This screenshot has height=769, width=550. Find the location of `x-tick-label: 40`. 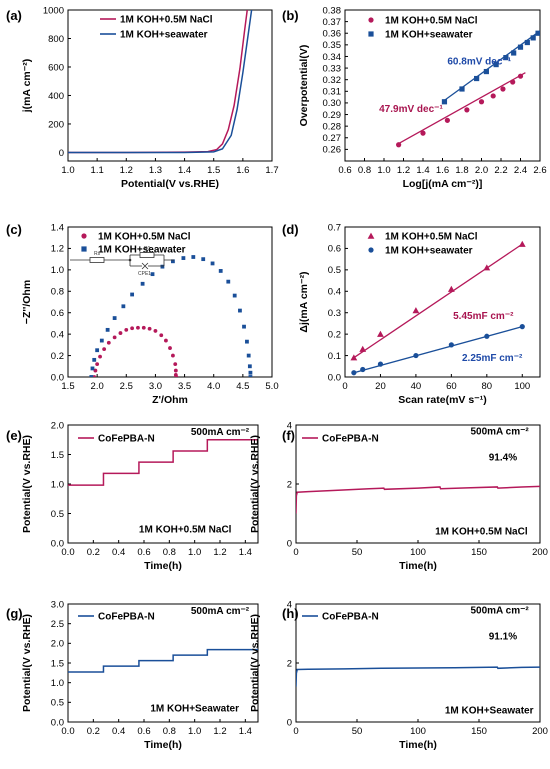

x-tick-label: 40 is located at coordinates (416, 386).